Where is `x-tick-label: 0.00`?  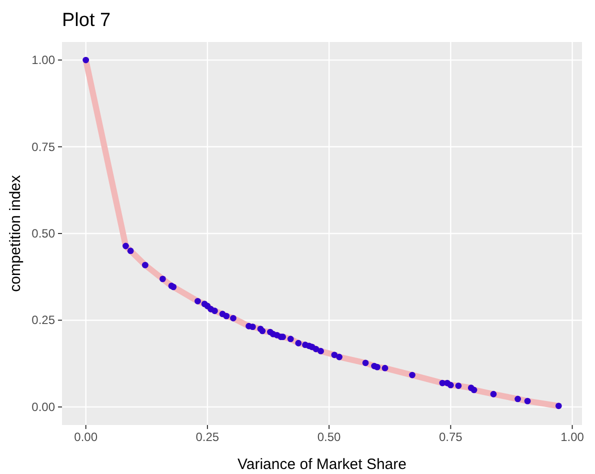
x-tick-label: 0.00 is located at coordinates (86, 437).